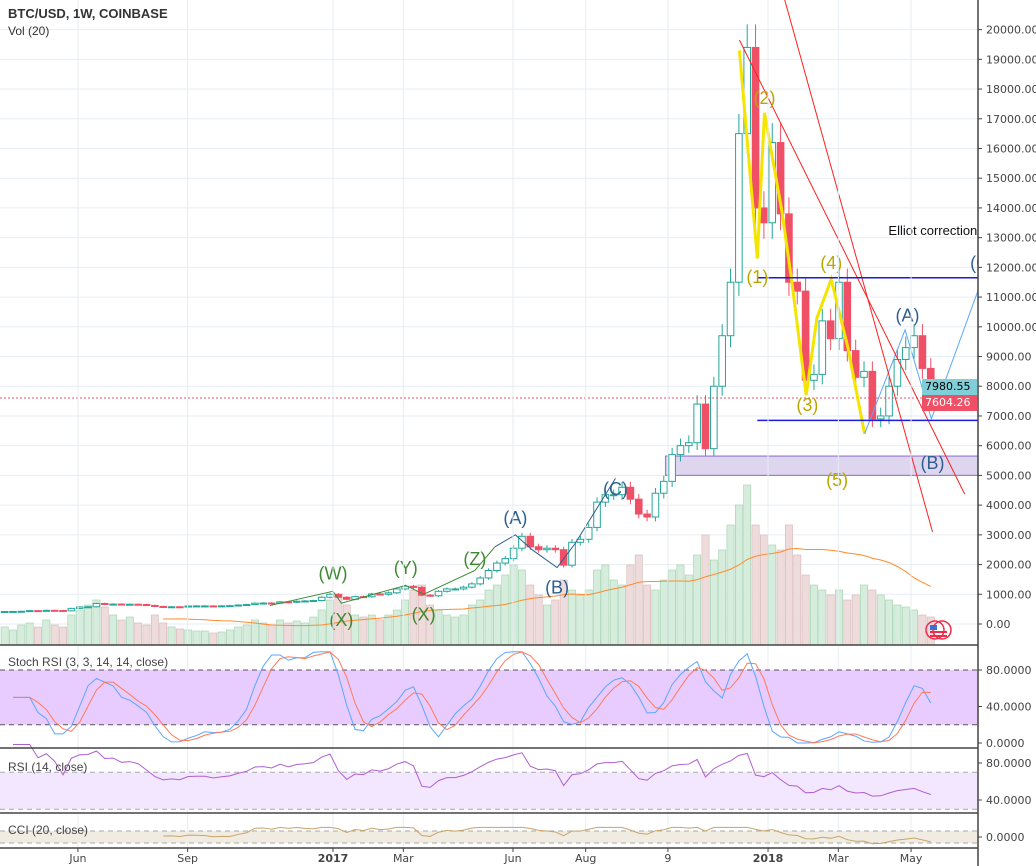 The height and width of the screenshot is (866, 1036). Describe the element at coordinates (1009, 475) in the screenshot. I see `price-tick-label: 5000.00` at that location.